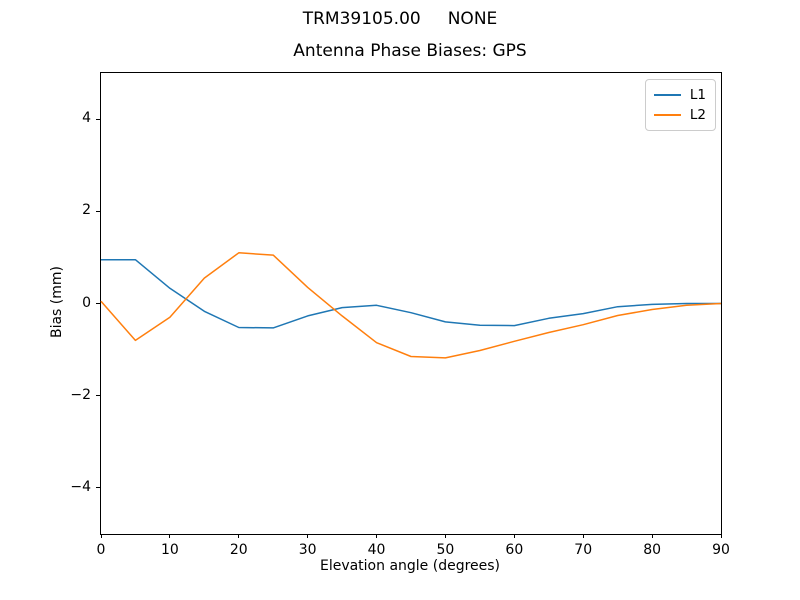 The image size is (800, 600). I want to click on x-tick-label: 20, so click(238, 550).